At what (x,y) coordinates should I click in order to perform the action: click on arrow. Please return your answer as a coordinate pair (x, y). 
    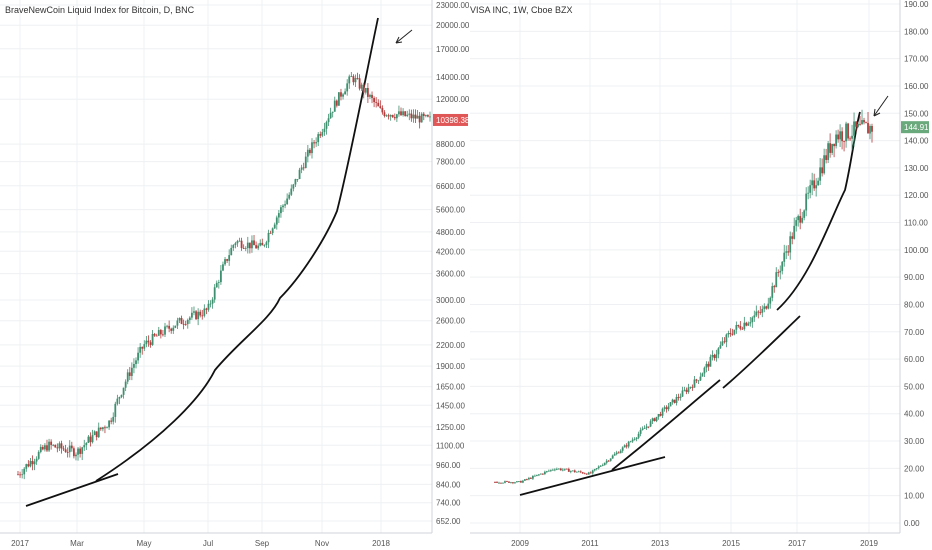
    Looking at the image, I should click on (404, 36).